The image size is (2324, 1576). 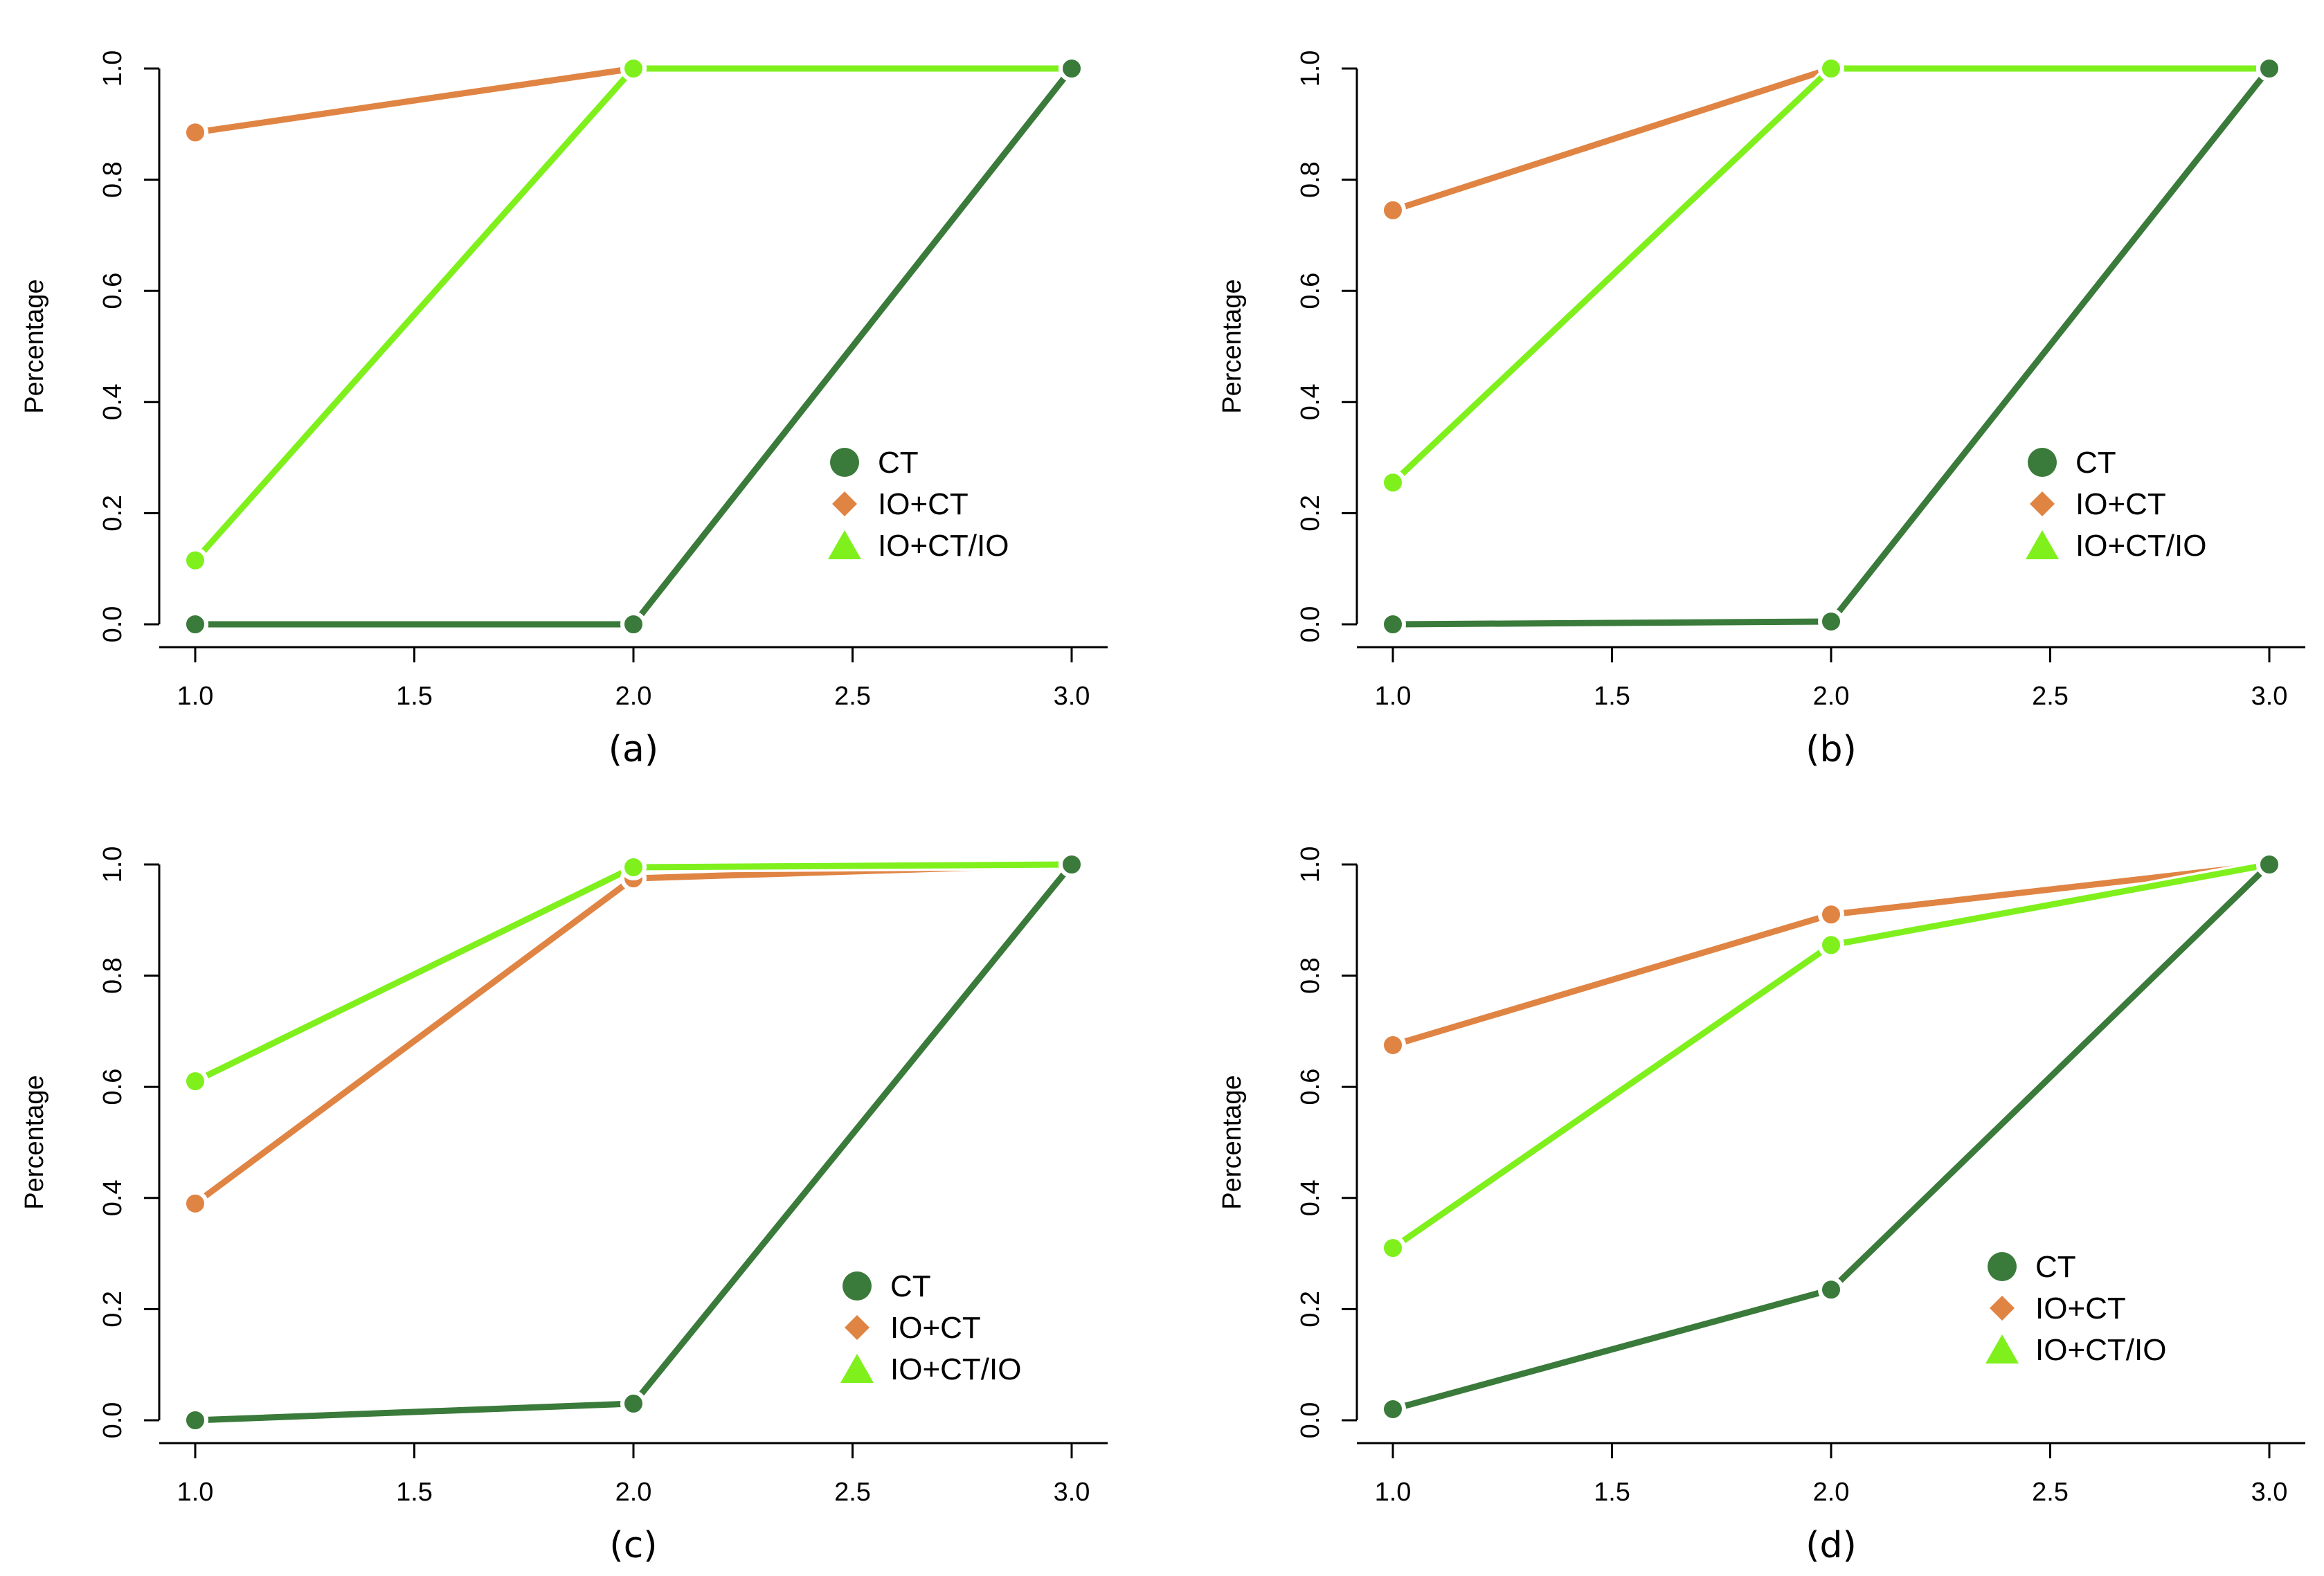 What do you see at coordinates (1831, 749) in the screenshot?
I see `panel-caption: (b)` at bounding box center [1831, 749].